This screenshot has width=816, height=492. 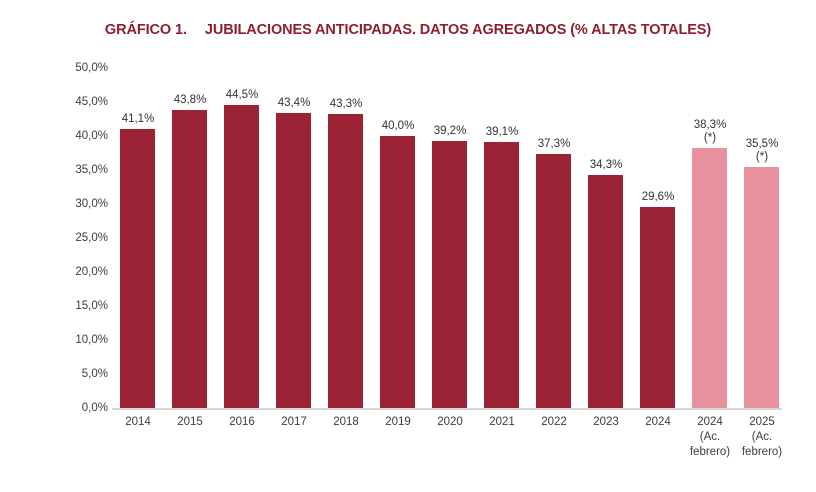 I want to click on y-axis-tick: 10,0%, so click(x=91, y=340).